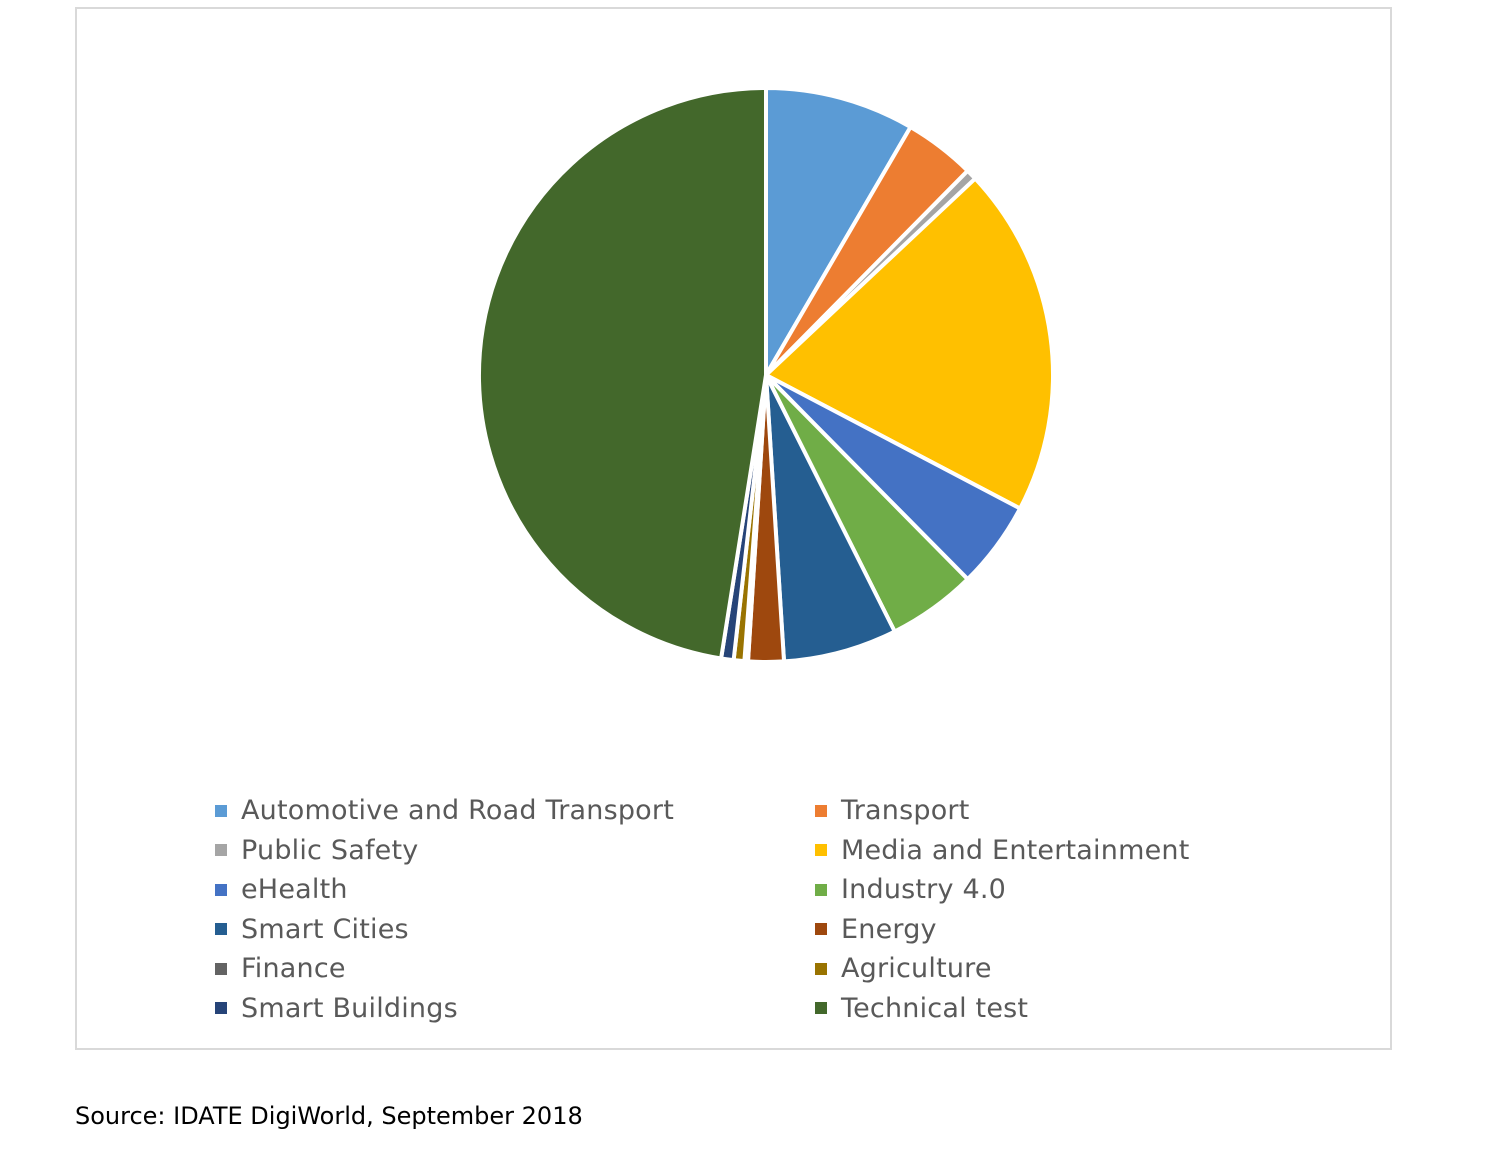  What do you see at coordinates (349, 1008) in the screenshot?
I see `legend-label: Smart Buildings` at bounding box center [349, 1008].